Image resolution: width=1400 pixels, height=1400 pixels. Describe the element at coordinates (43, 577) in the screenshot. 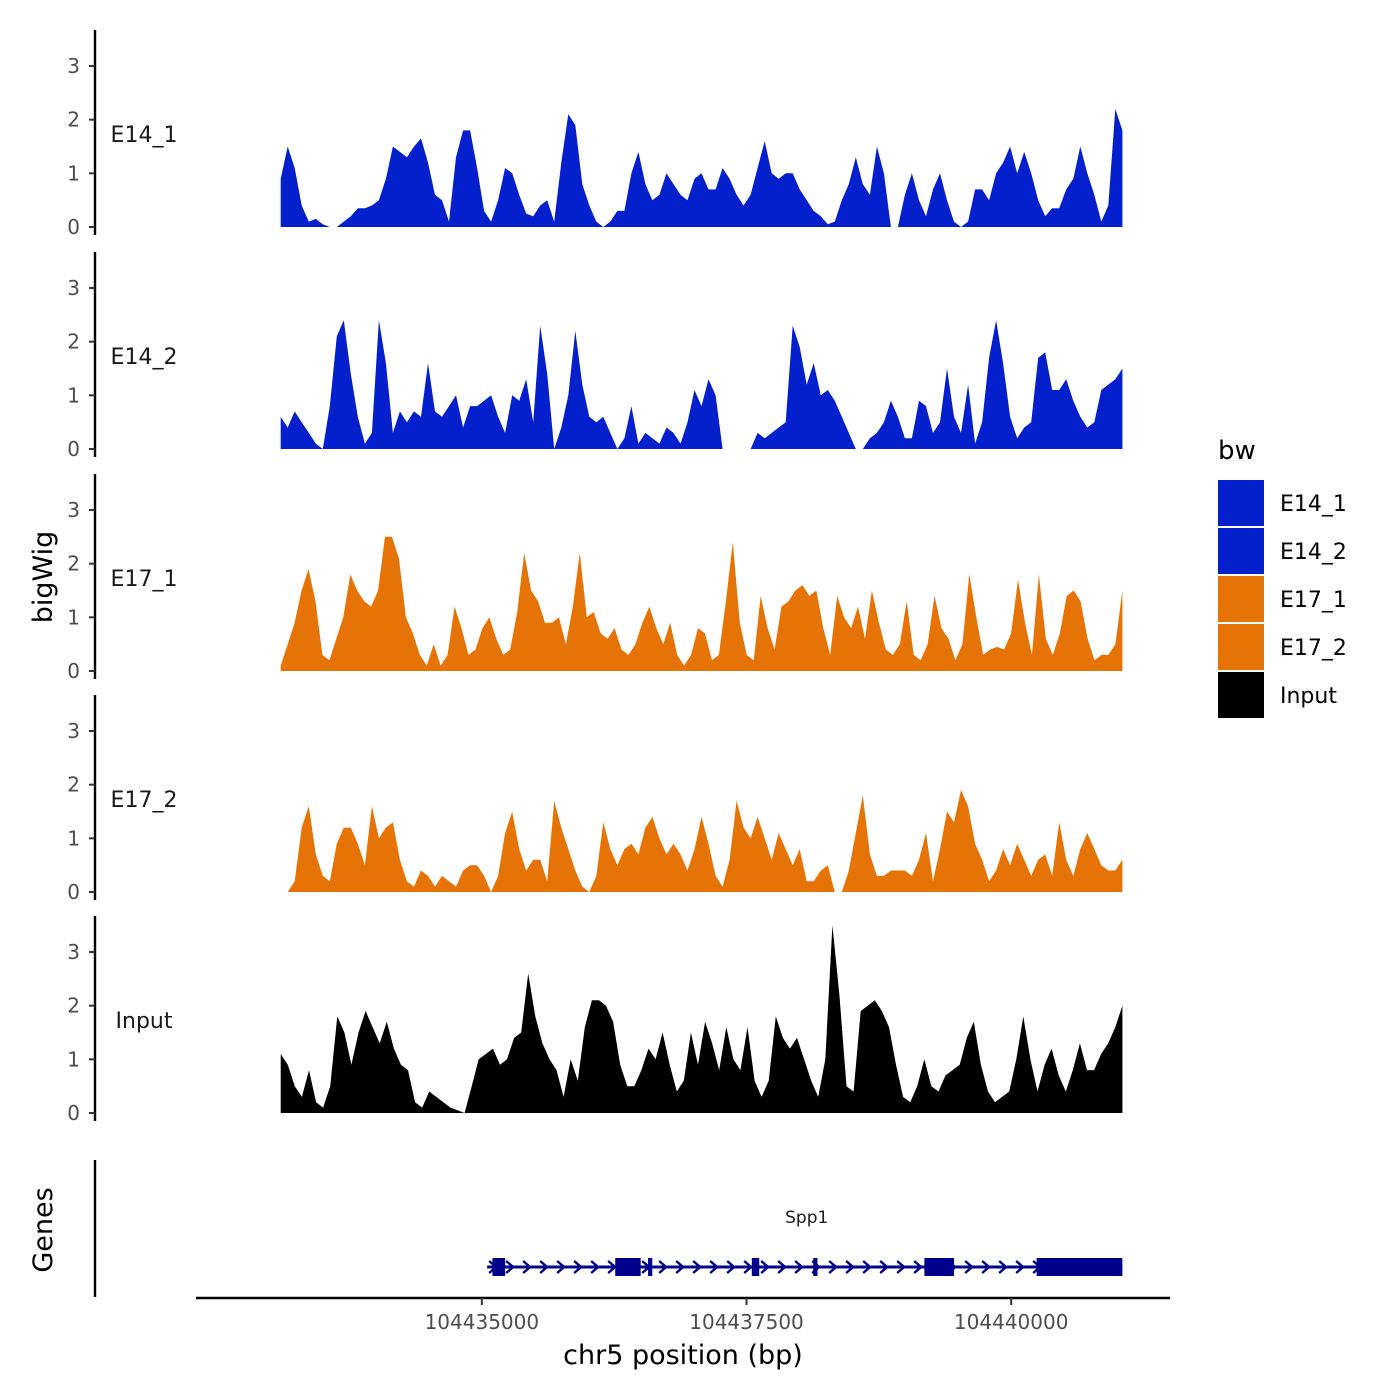

I see `y-axis-title: bigWig` at that location.